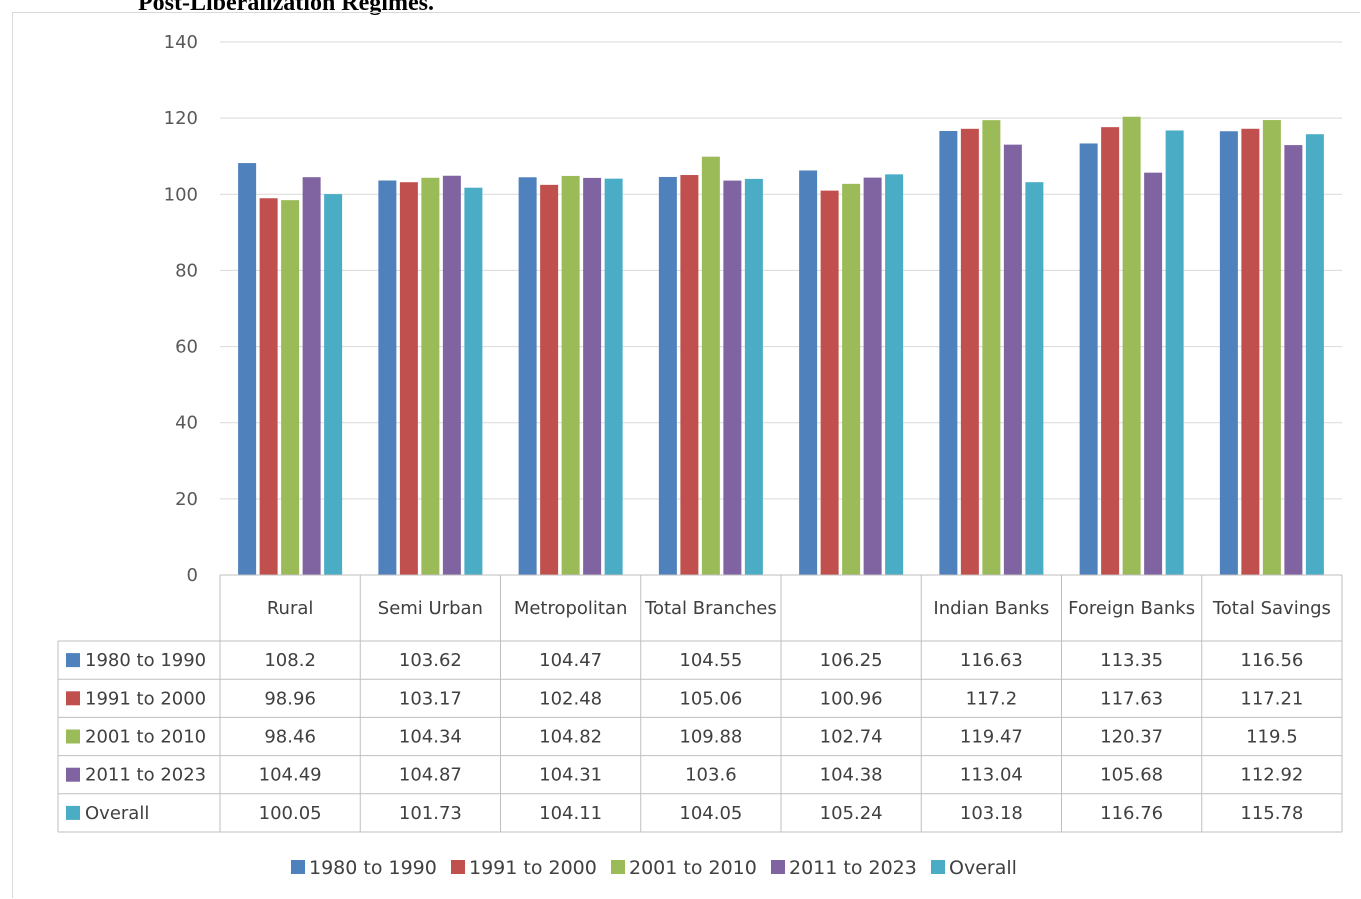 The image size is (1361, 899). I want to click on data-label: 119.5, so click(1272, 737).